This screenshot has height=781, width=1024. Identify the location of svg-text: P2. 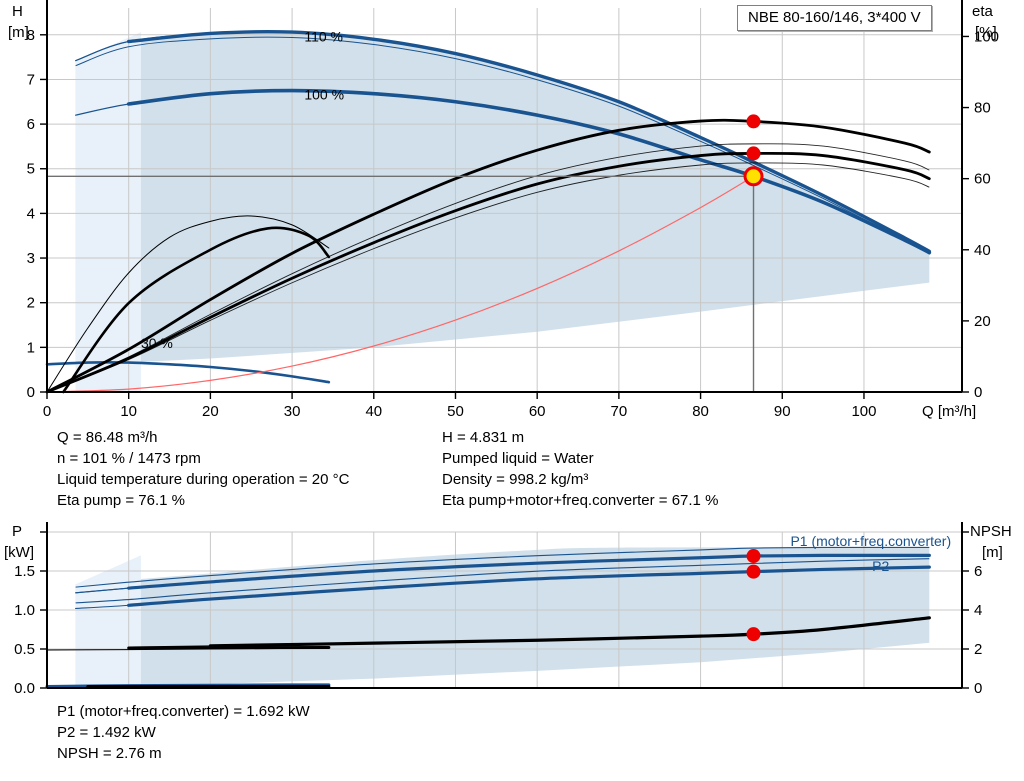
(880, 566).